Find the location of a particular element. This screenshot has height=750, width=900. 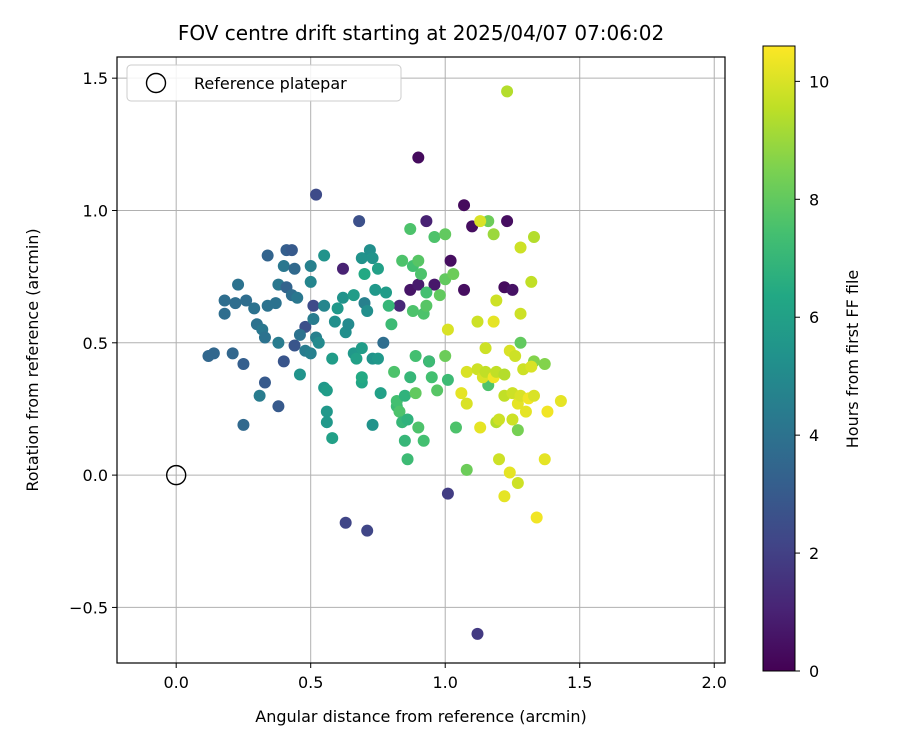

y-tick-label: 1.5 is located at coordinates (95, 78).